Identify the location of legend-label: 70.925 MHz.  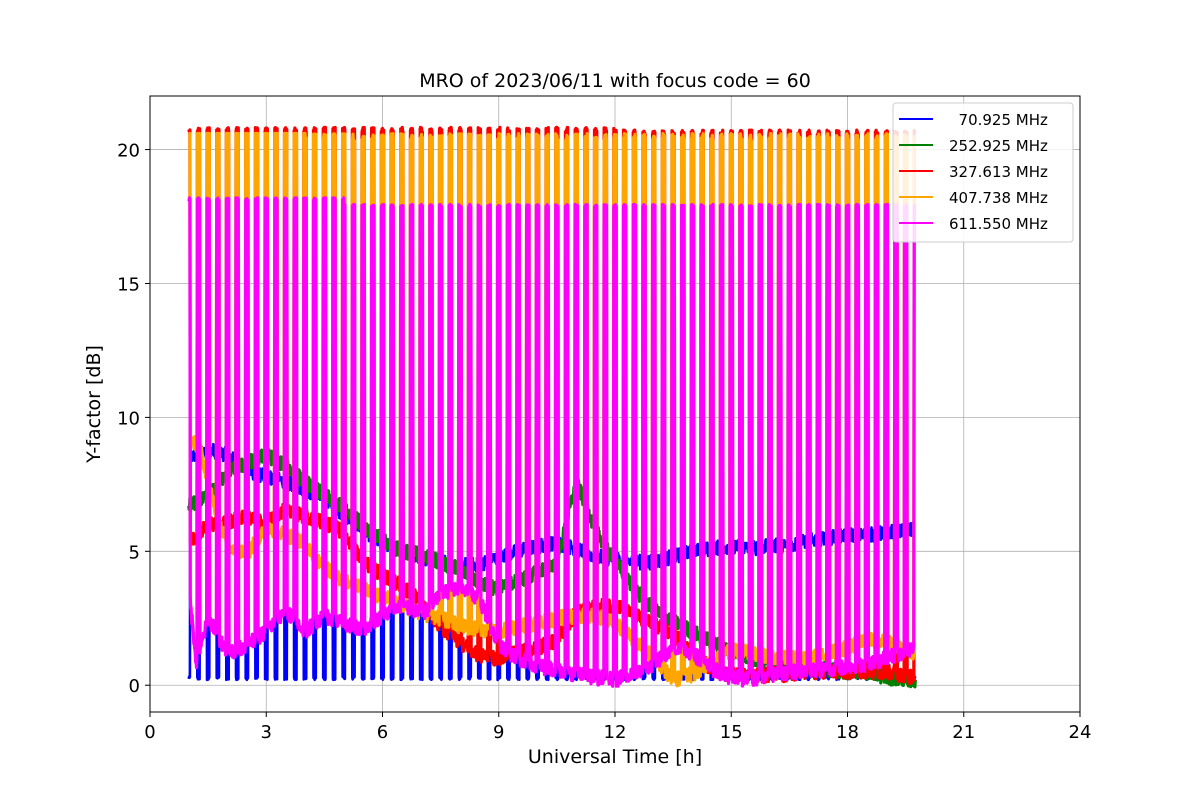
(998, 120).